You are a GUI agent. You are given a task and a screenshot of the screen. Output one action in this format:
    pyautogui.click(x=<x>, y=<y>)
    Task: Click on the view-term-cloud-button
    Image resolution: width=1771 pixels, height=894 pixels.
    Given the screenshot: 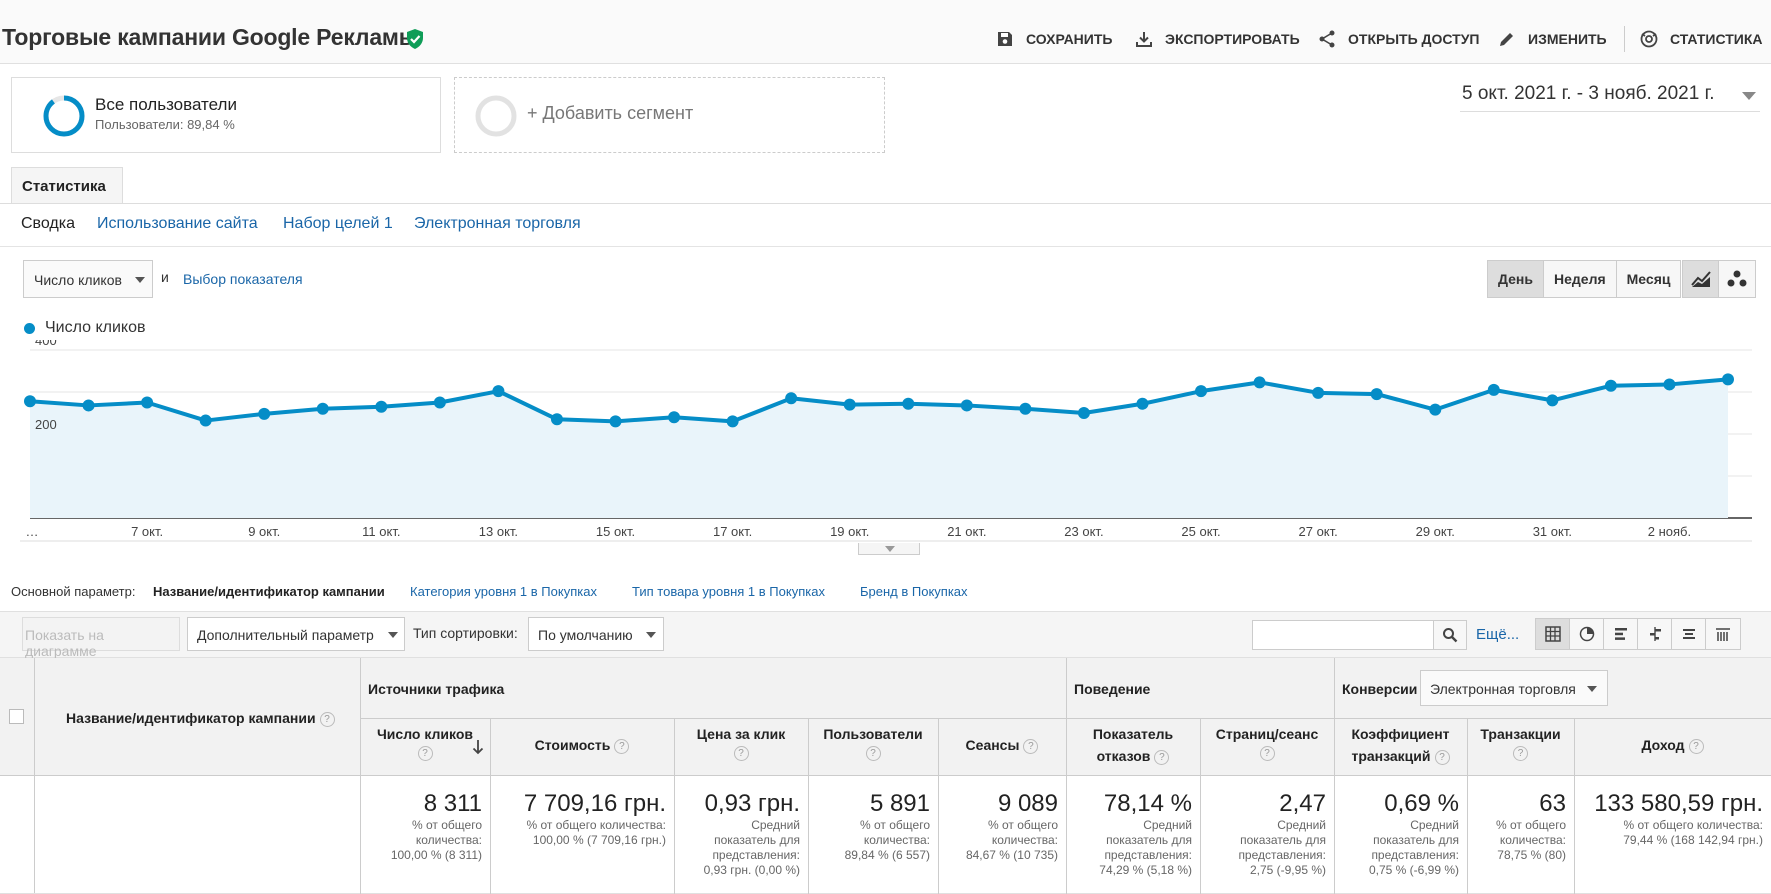 What is the action you would take?
    pyautogui.click(x=1689, y=634)
    